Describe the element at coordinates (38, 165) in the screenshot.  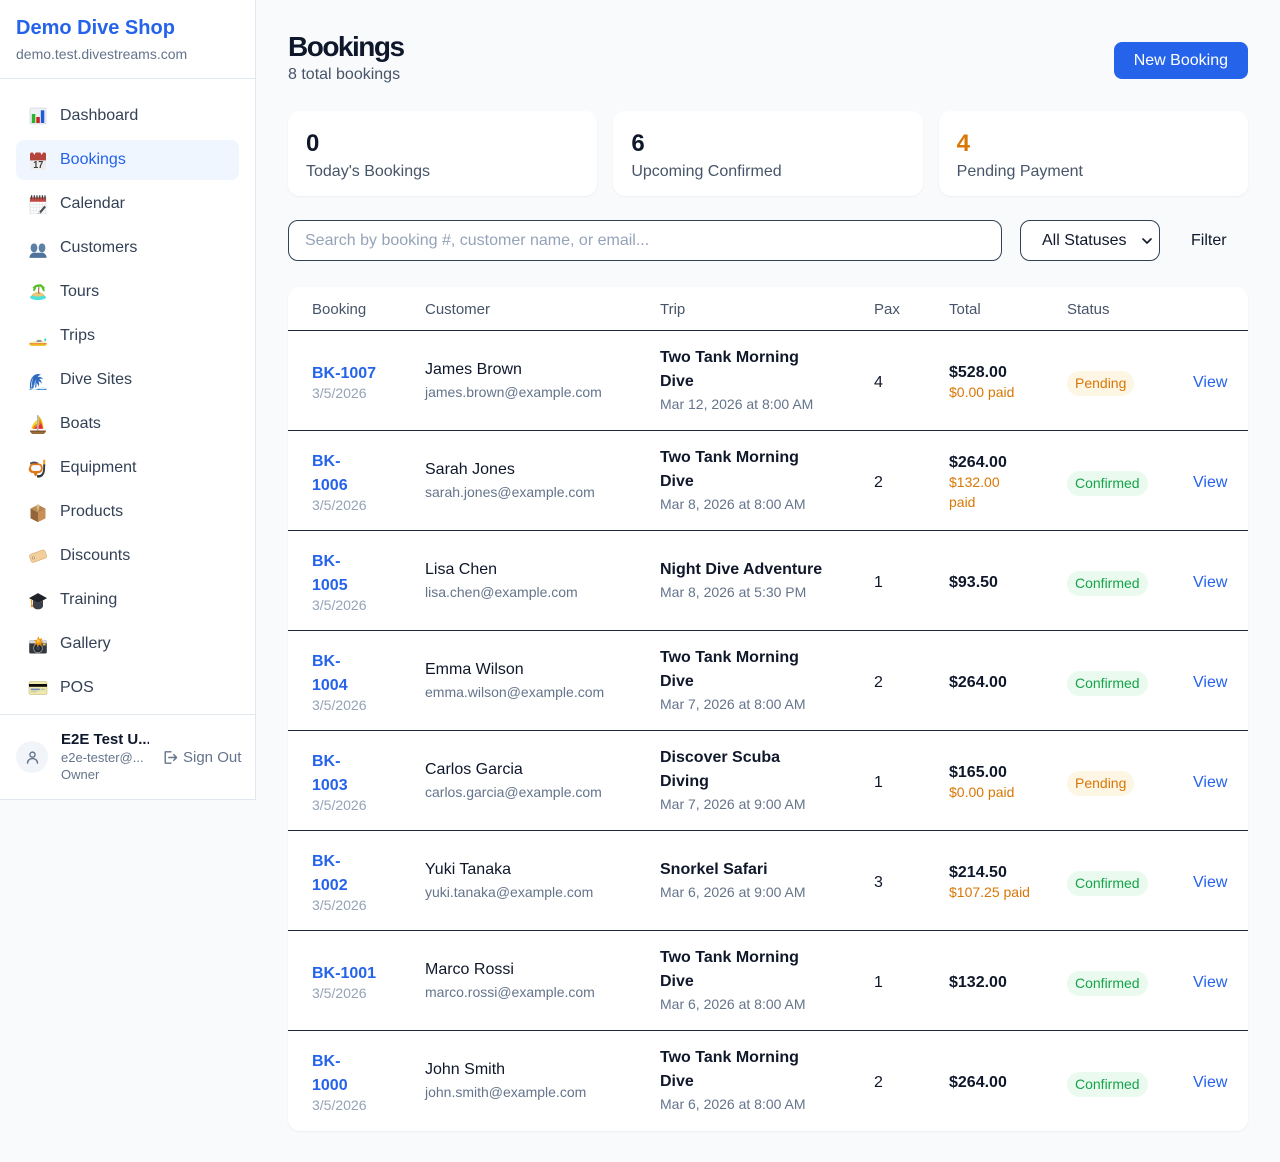
I see `svg-text: 17` at that location.